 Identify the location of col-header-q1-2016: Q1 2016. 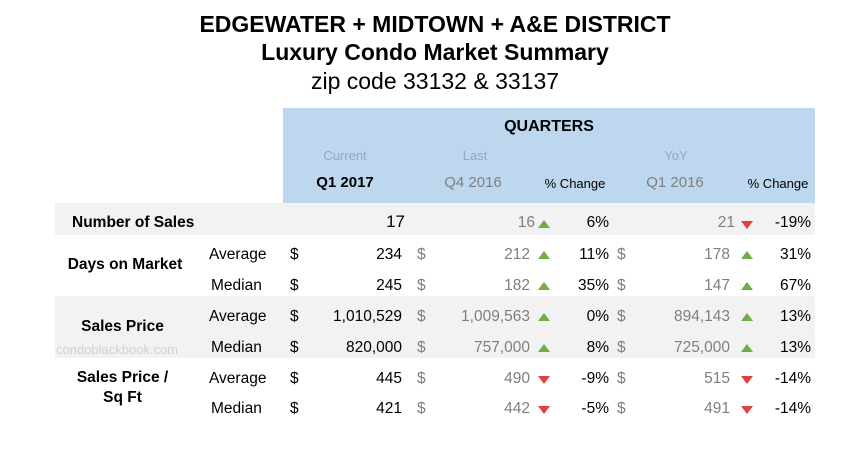
(675, 182).